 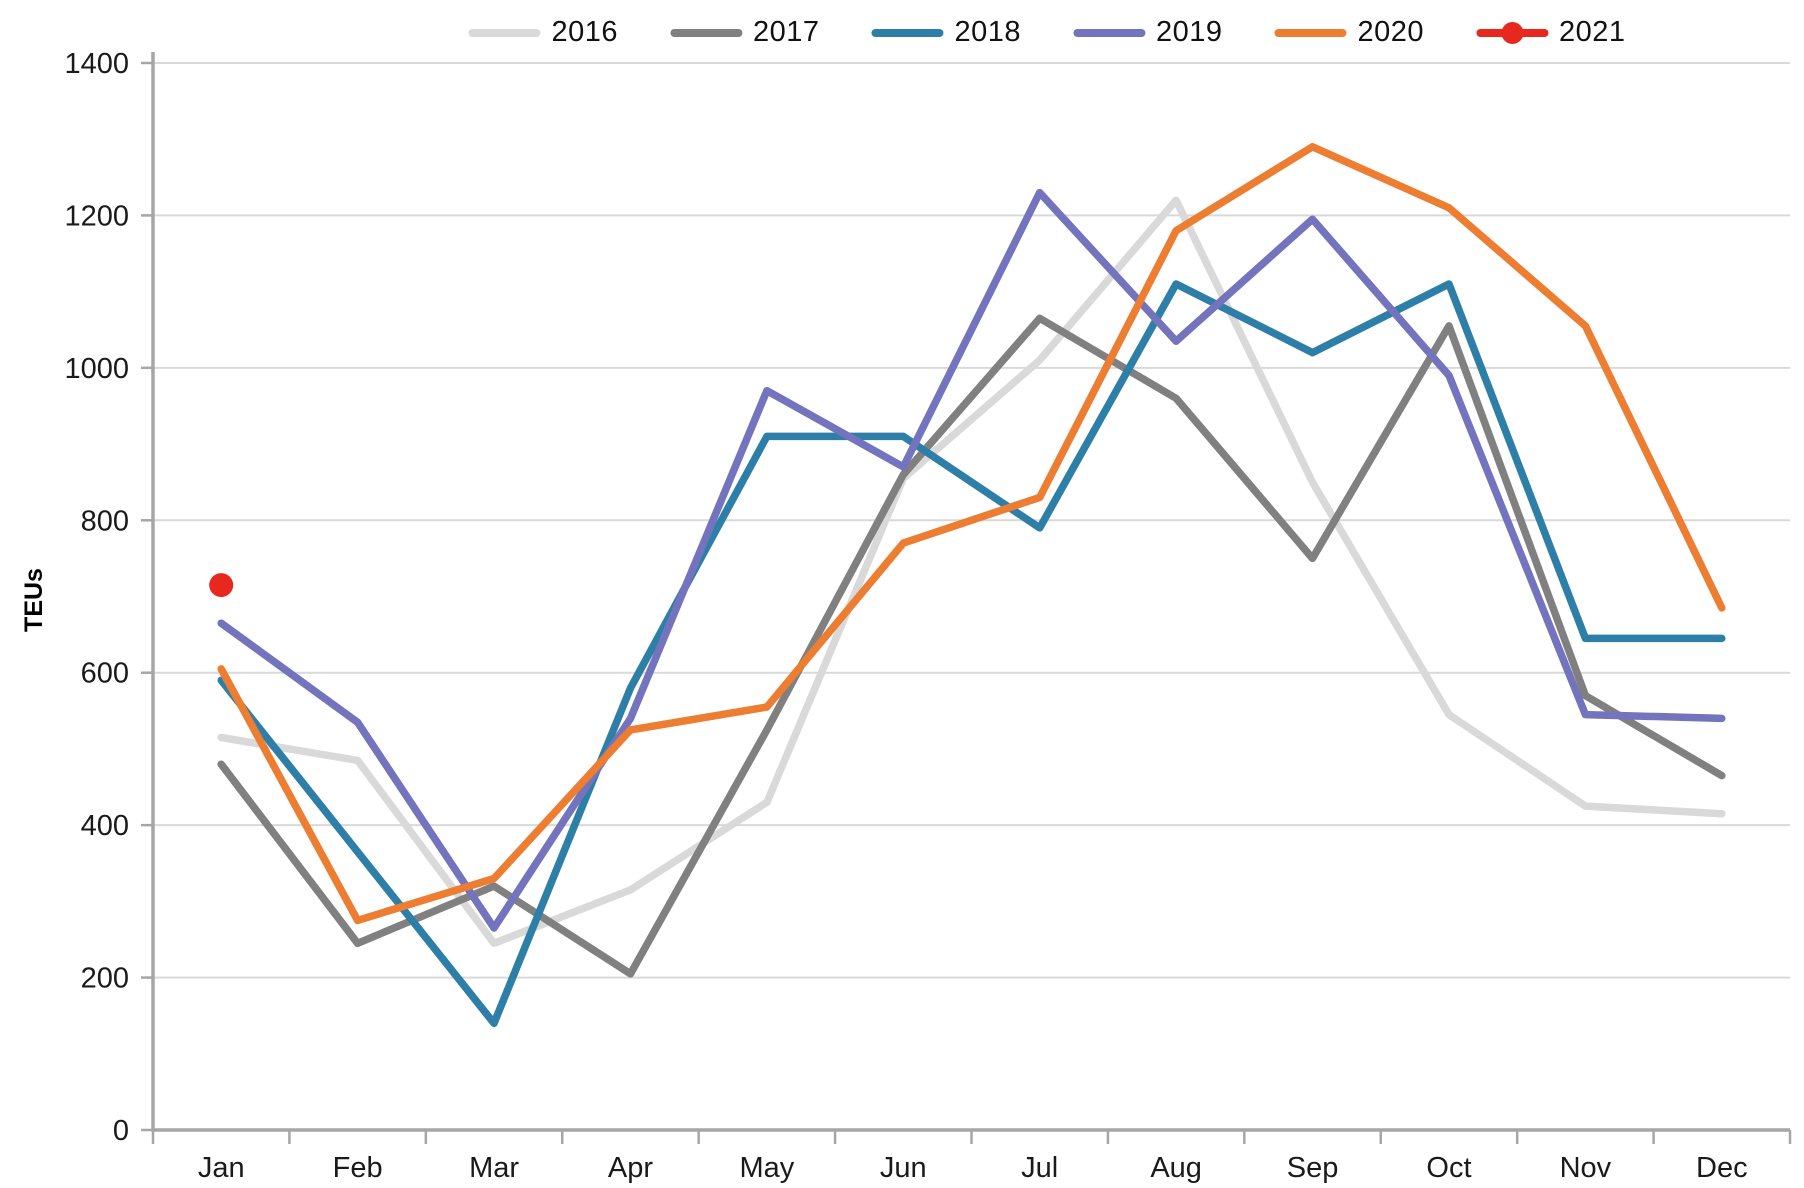 What do you see at coordinates (1722, 1168) in the screenshot?
I see `x-axis-month-label: Dec` at bounding box center [1722, 1168].